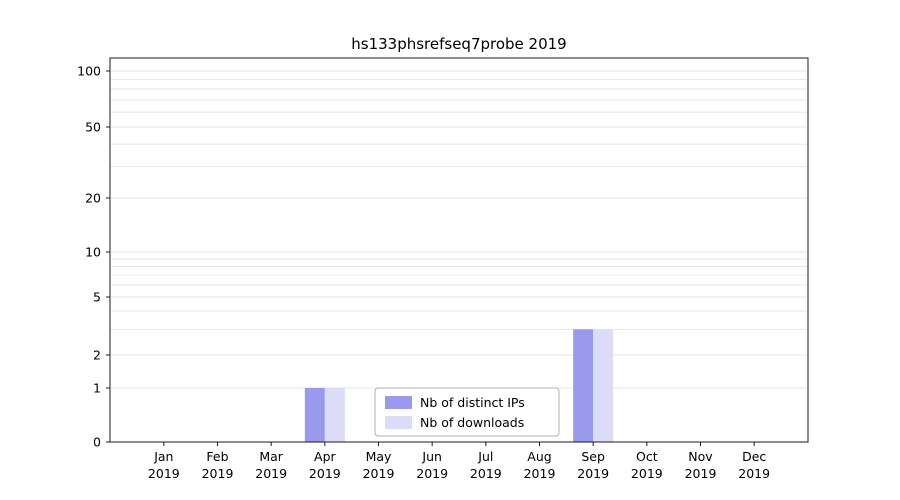 This screenshot has height=500, width=900. What do you see at coordinates (93, 198) in the screenshot?
I see `y-tick-label: 20` at bounding box center [93, 198].